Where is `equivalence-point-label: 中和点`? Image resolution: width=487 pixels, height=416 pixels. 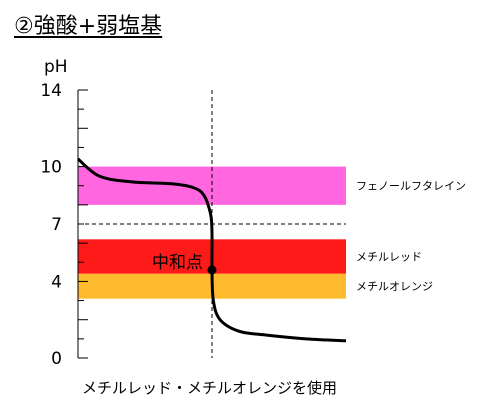
equivalence-point-label: 中和点 is located at coordinates (177, 263).